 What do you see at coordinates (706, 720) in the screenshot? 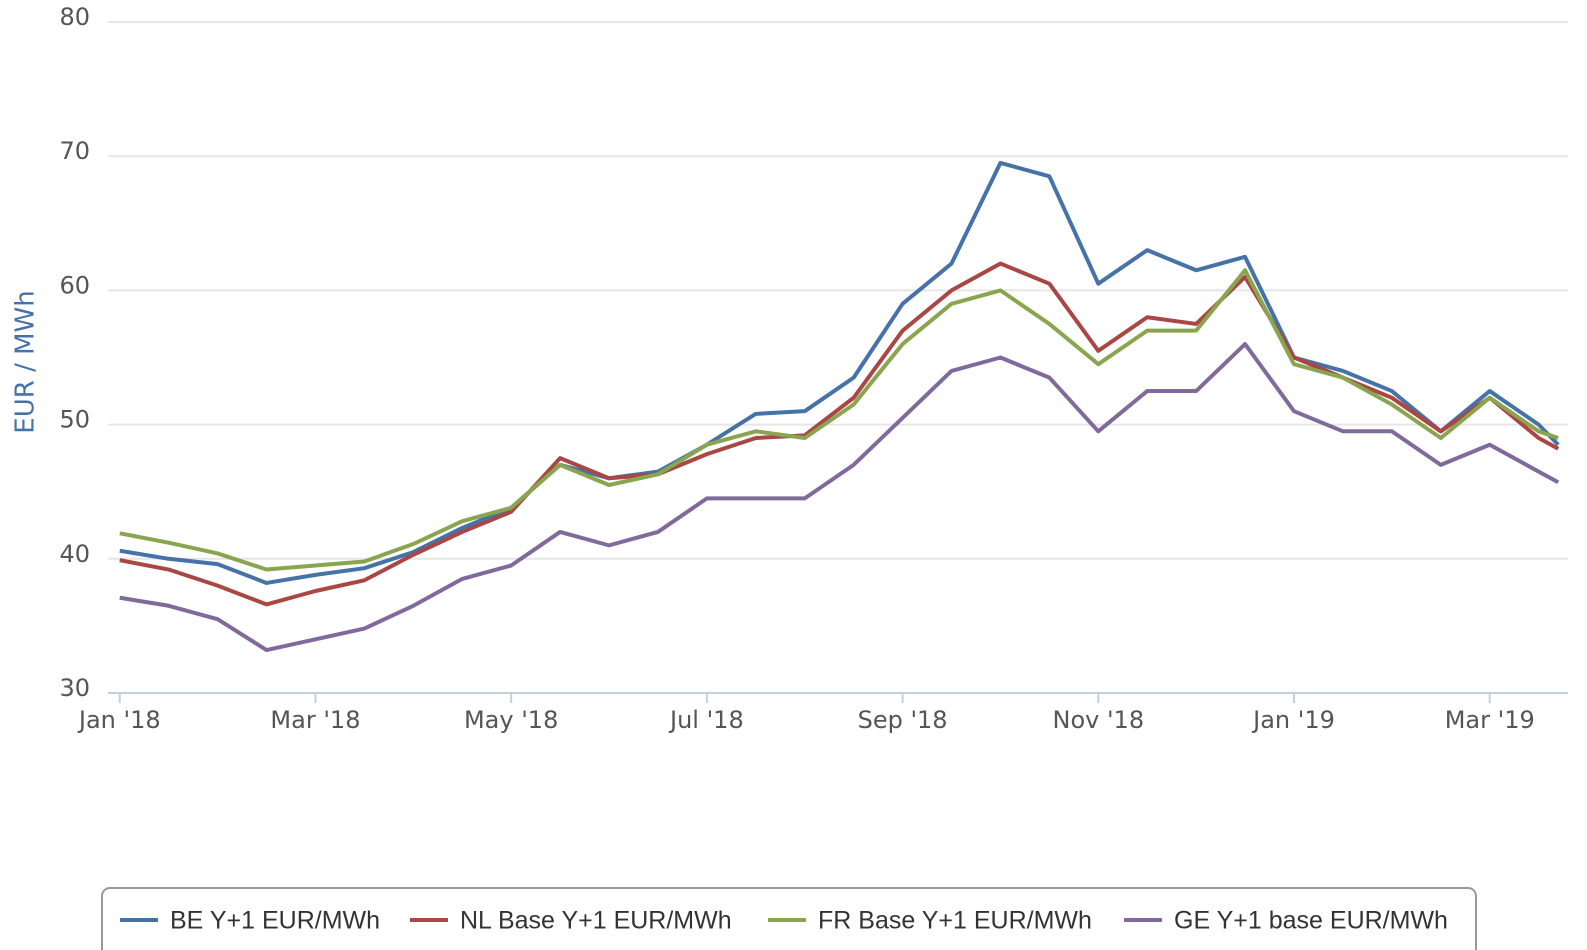
I see `x-tick-label: Jul '18` at bounding box center [706, 720].